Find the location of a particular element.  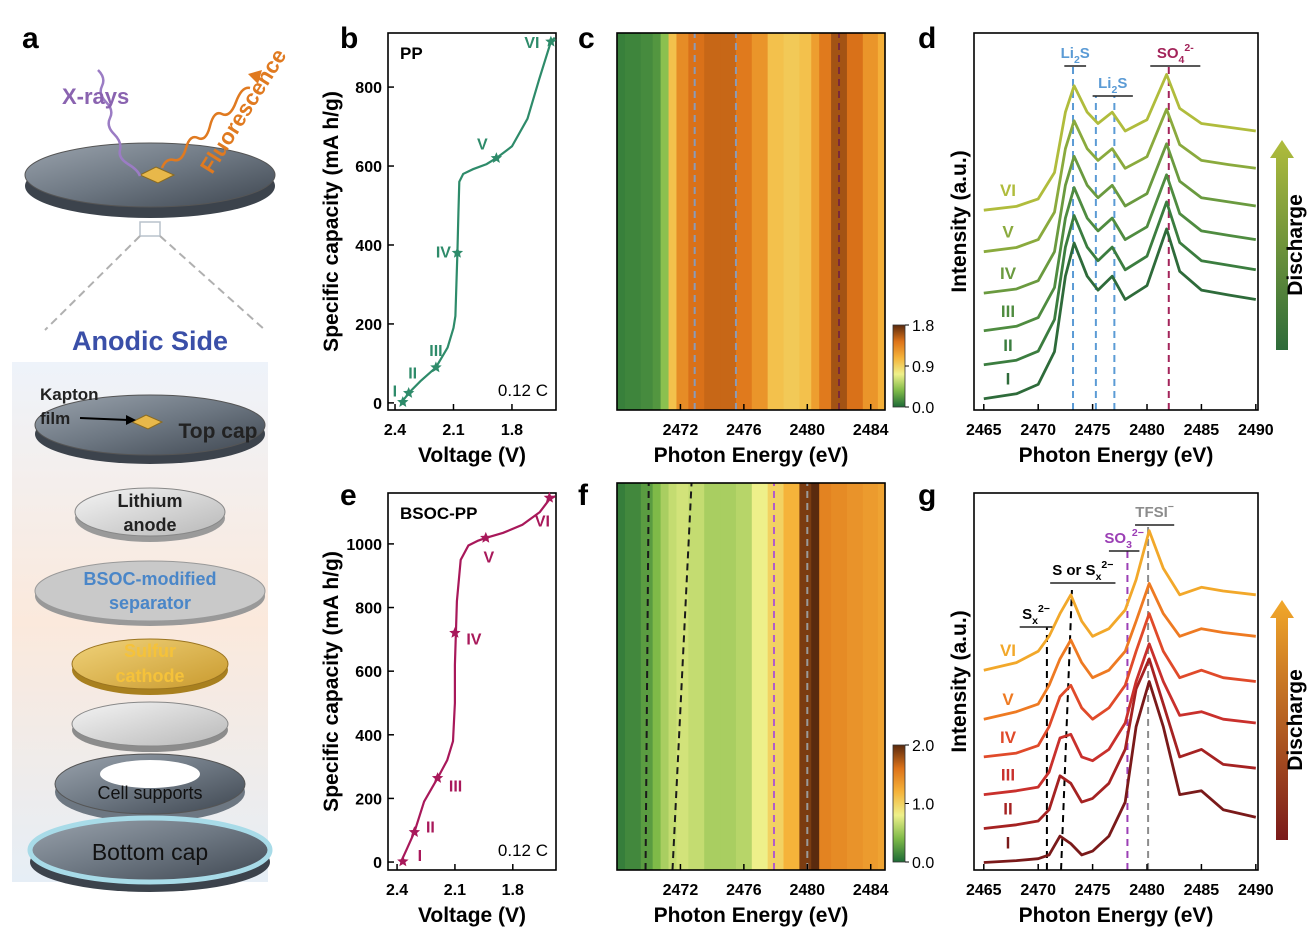

y-tick-label: 1000 is located at coordinates (364, 545).